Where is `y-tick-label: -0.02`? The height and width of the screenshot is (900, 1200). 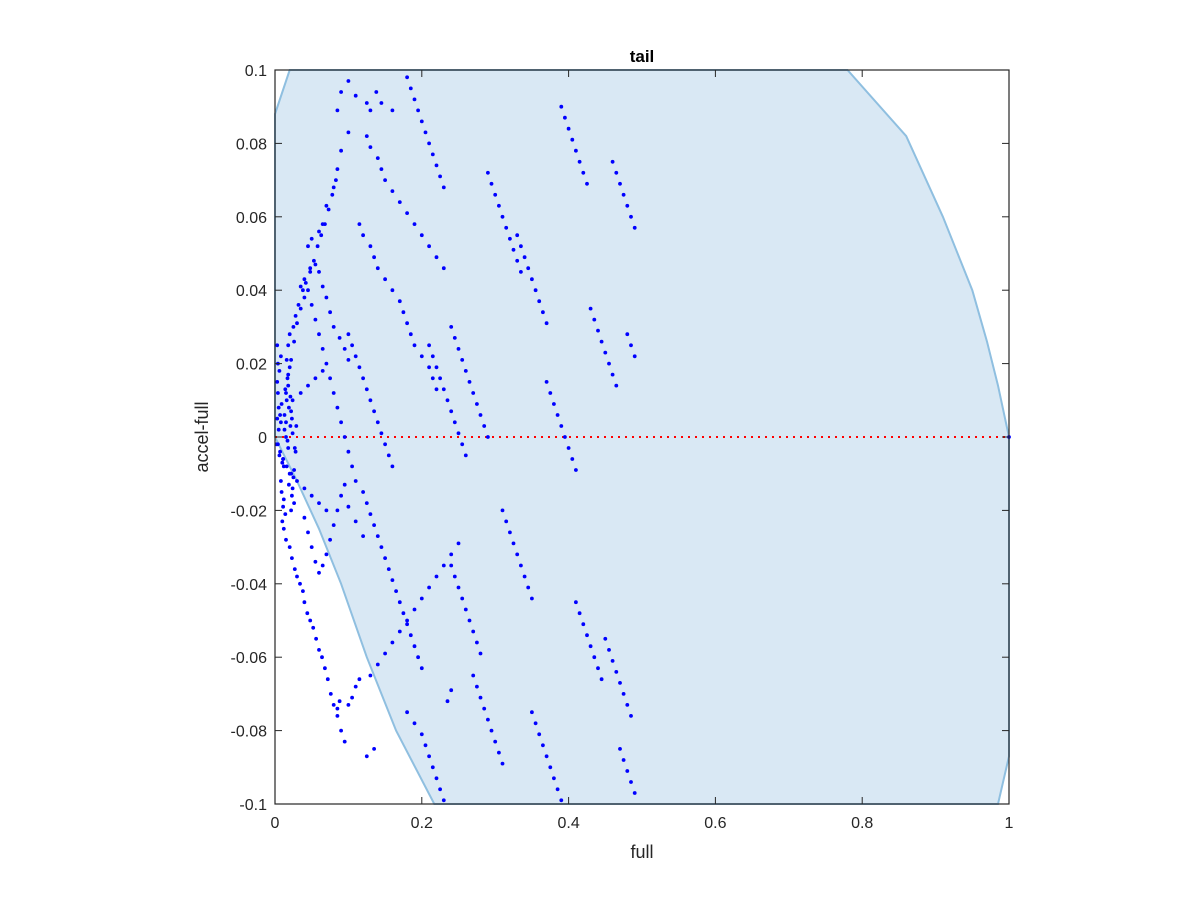
y-tick-label: -0.02 is located at coordinates (249, 511).